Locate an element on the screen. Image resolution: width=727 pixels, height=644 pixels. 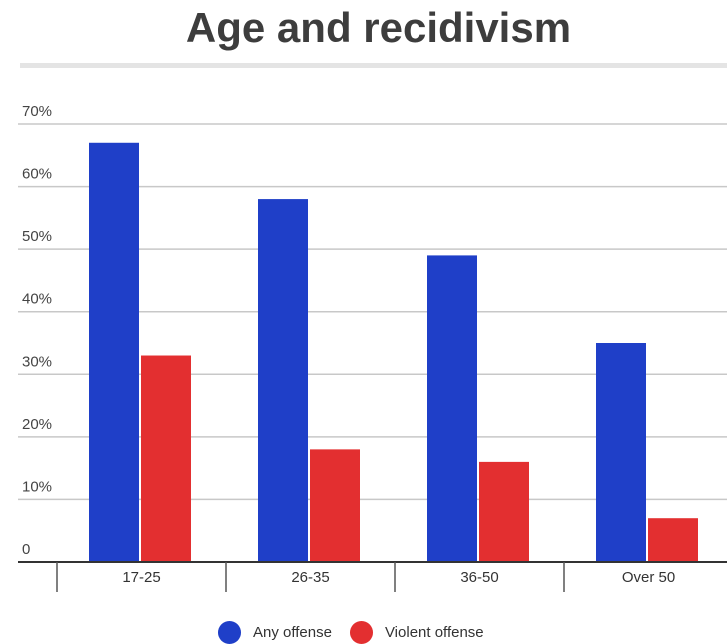
y-tick-label: 0 is located at coordinates (26, 549).